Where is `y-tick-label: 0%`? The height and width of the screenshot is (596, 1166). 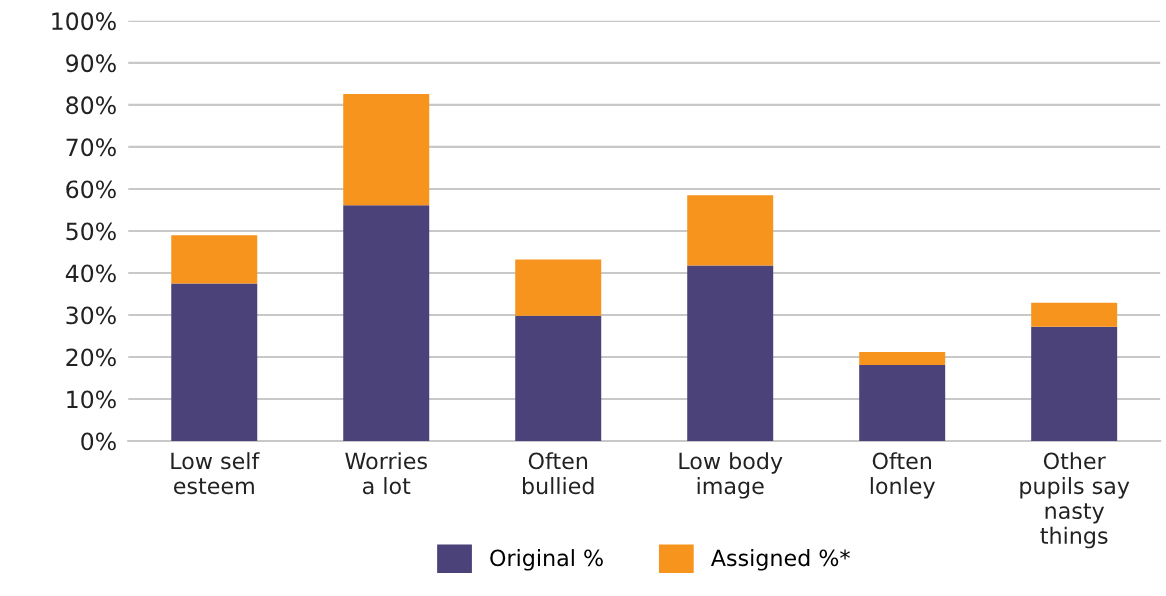
y-tick-label: 0% is located at coordinates (98, 441).